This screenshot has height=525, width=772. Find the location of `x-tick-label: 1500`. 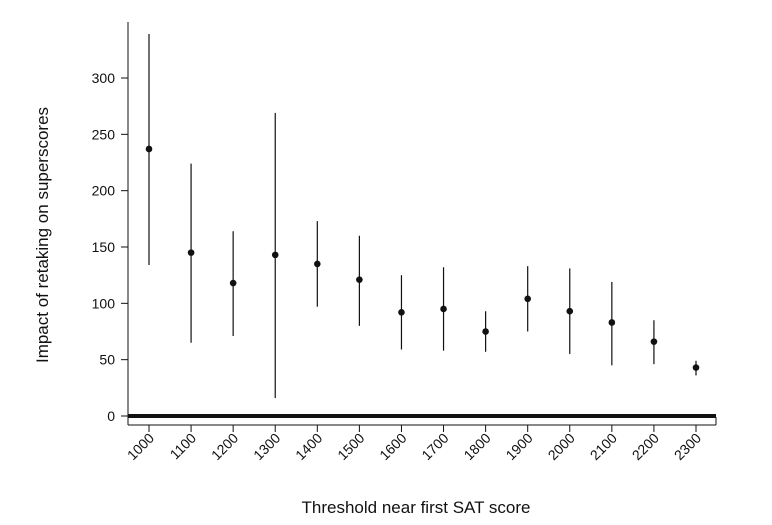

x-tick-label: 1500 is located at coordinates (350, 446).